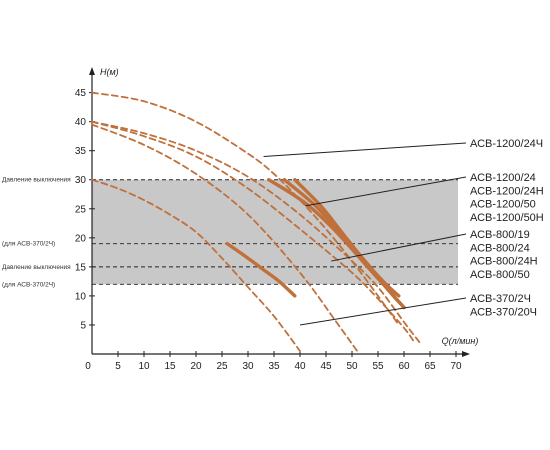 Image resolution: width=550 pixels, height=450 pixels. I want to click on x-tick-label: 40, so click(300, 366).